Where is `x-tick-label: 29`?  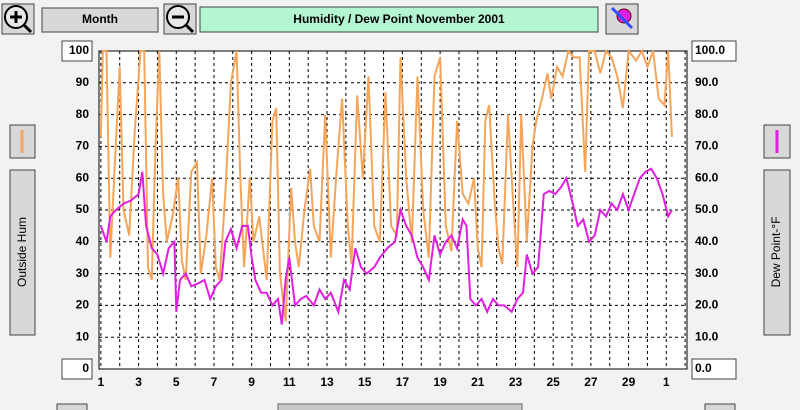 x-tick-label: 29 is located at coordinates (629, 382).